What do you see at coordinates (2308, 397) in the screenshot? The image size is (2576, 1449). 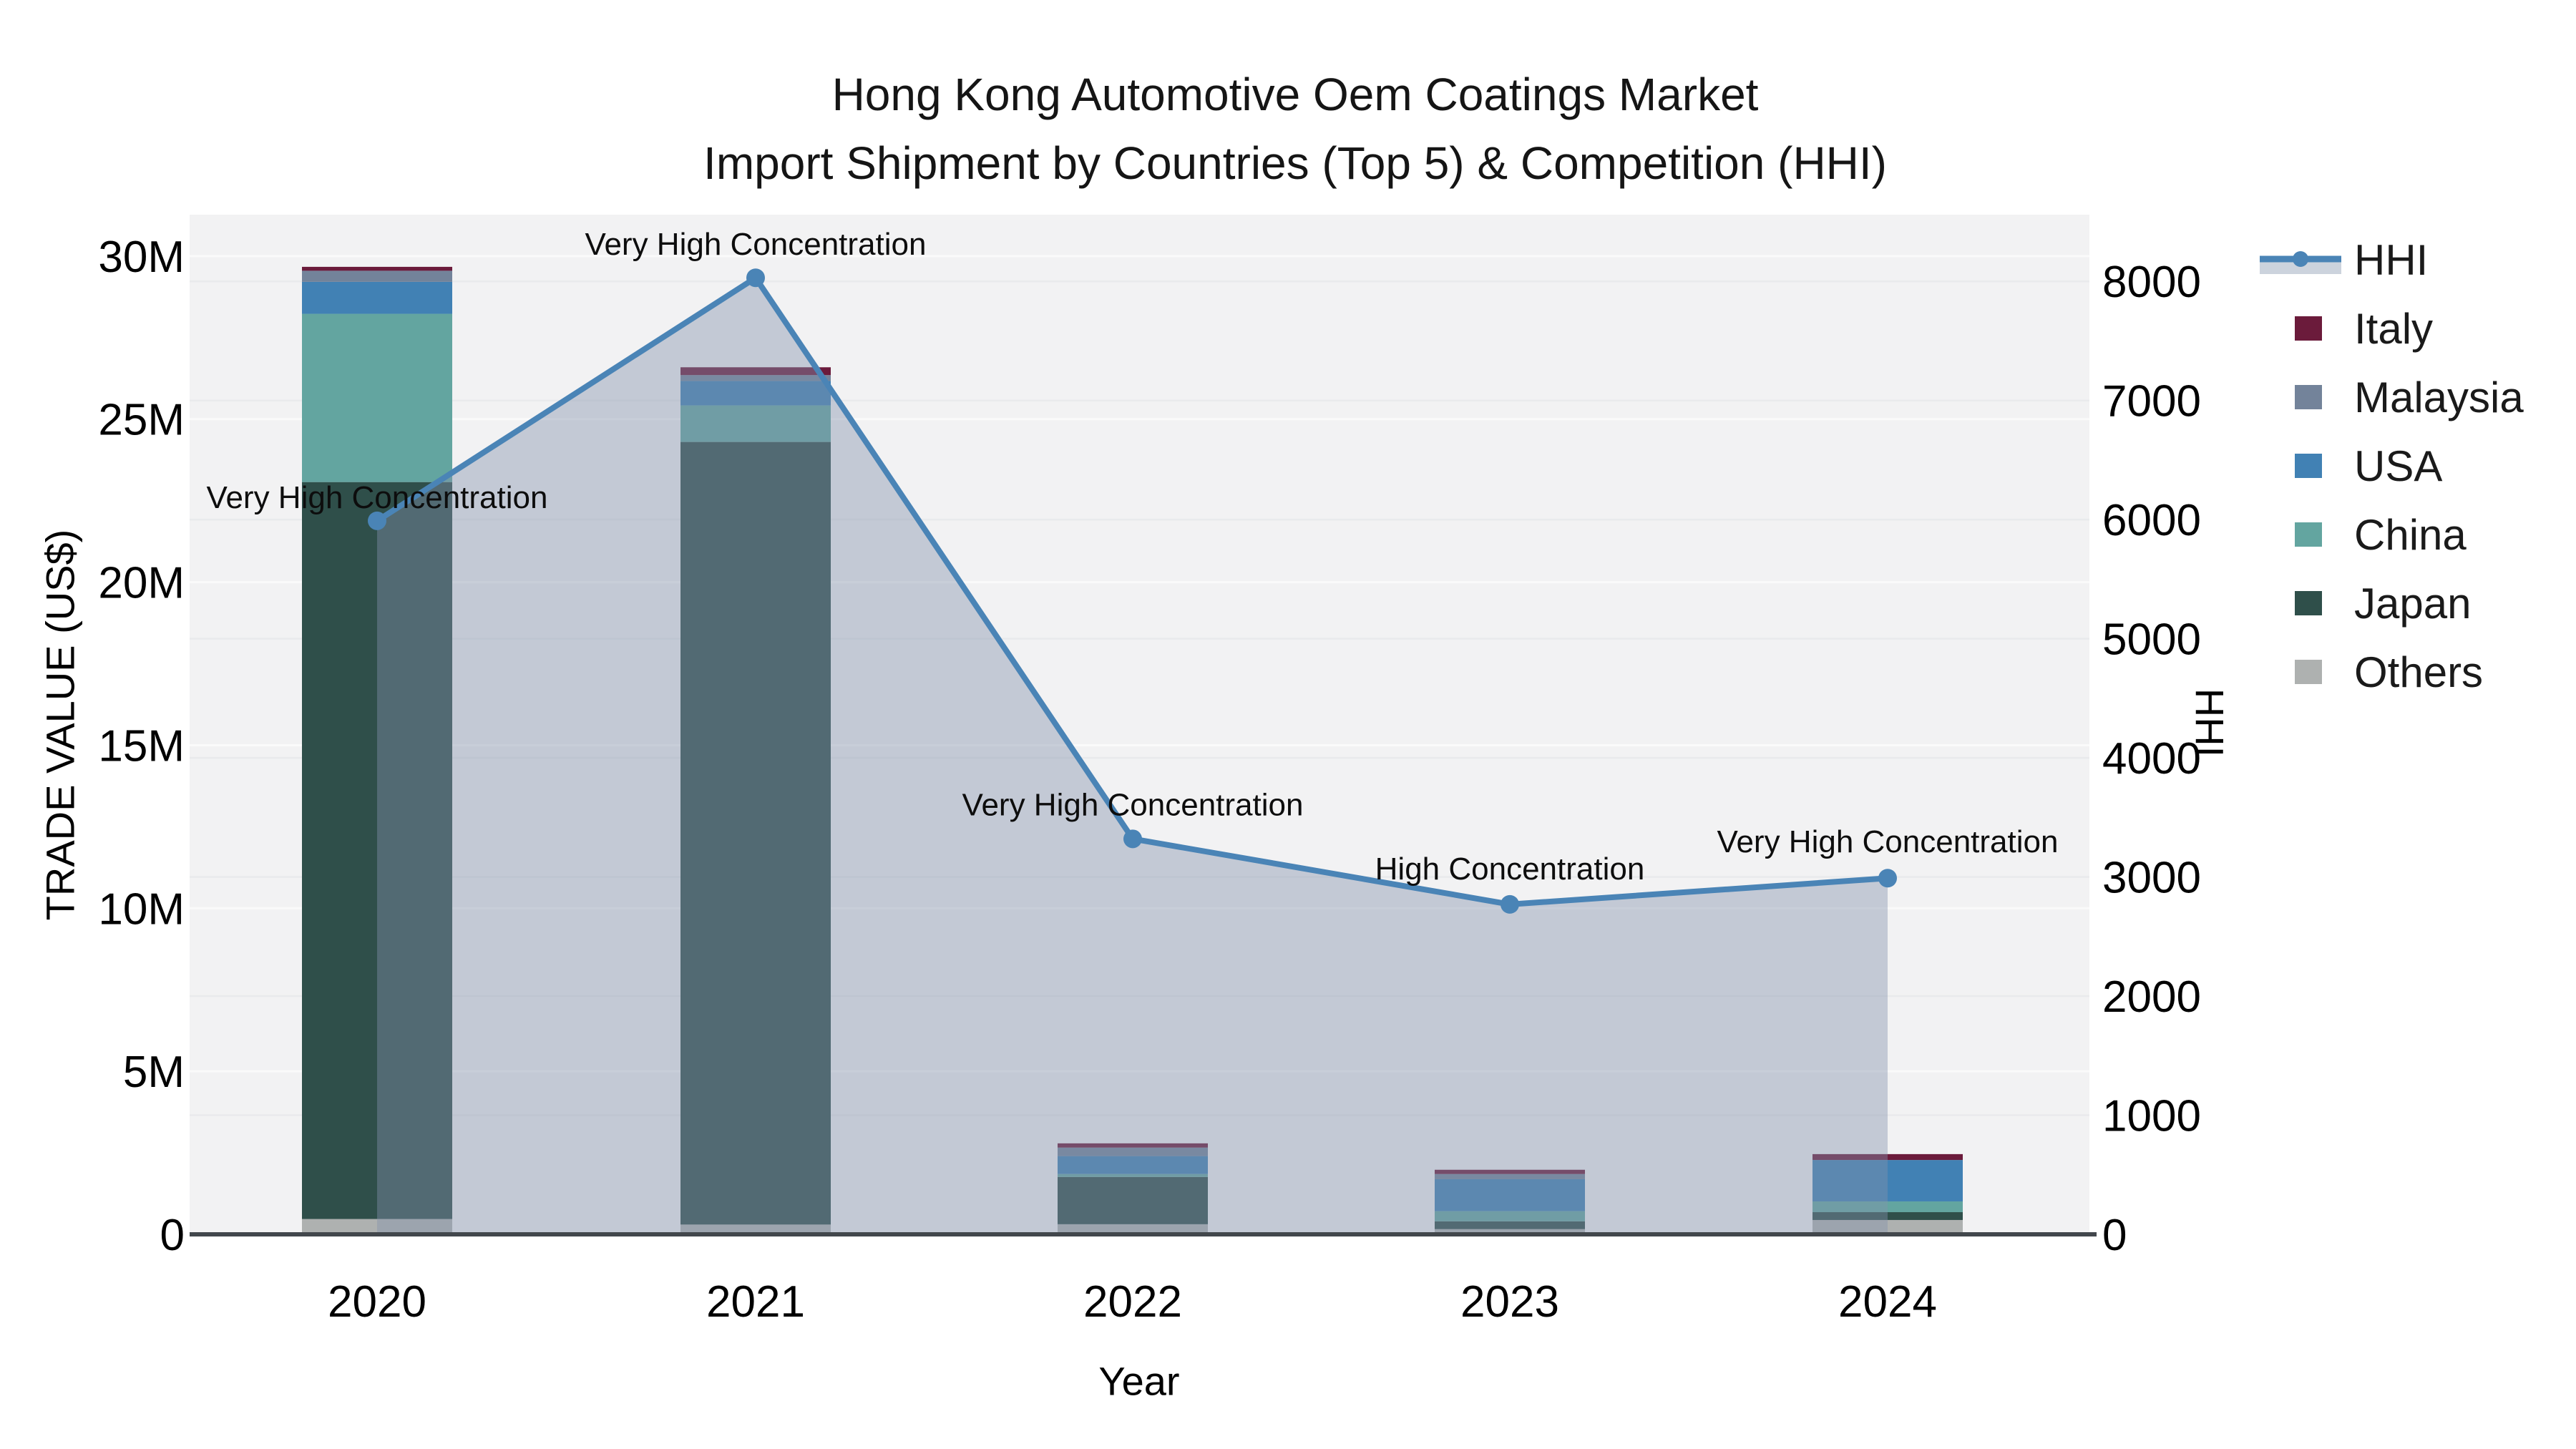 I see `malaysia-legend-swatch` at bounding box center [2308, 397].